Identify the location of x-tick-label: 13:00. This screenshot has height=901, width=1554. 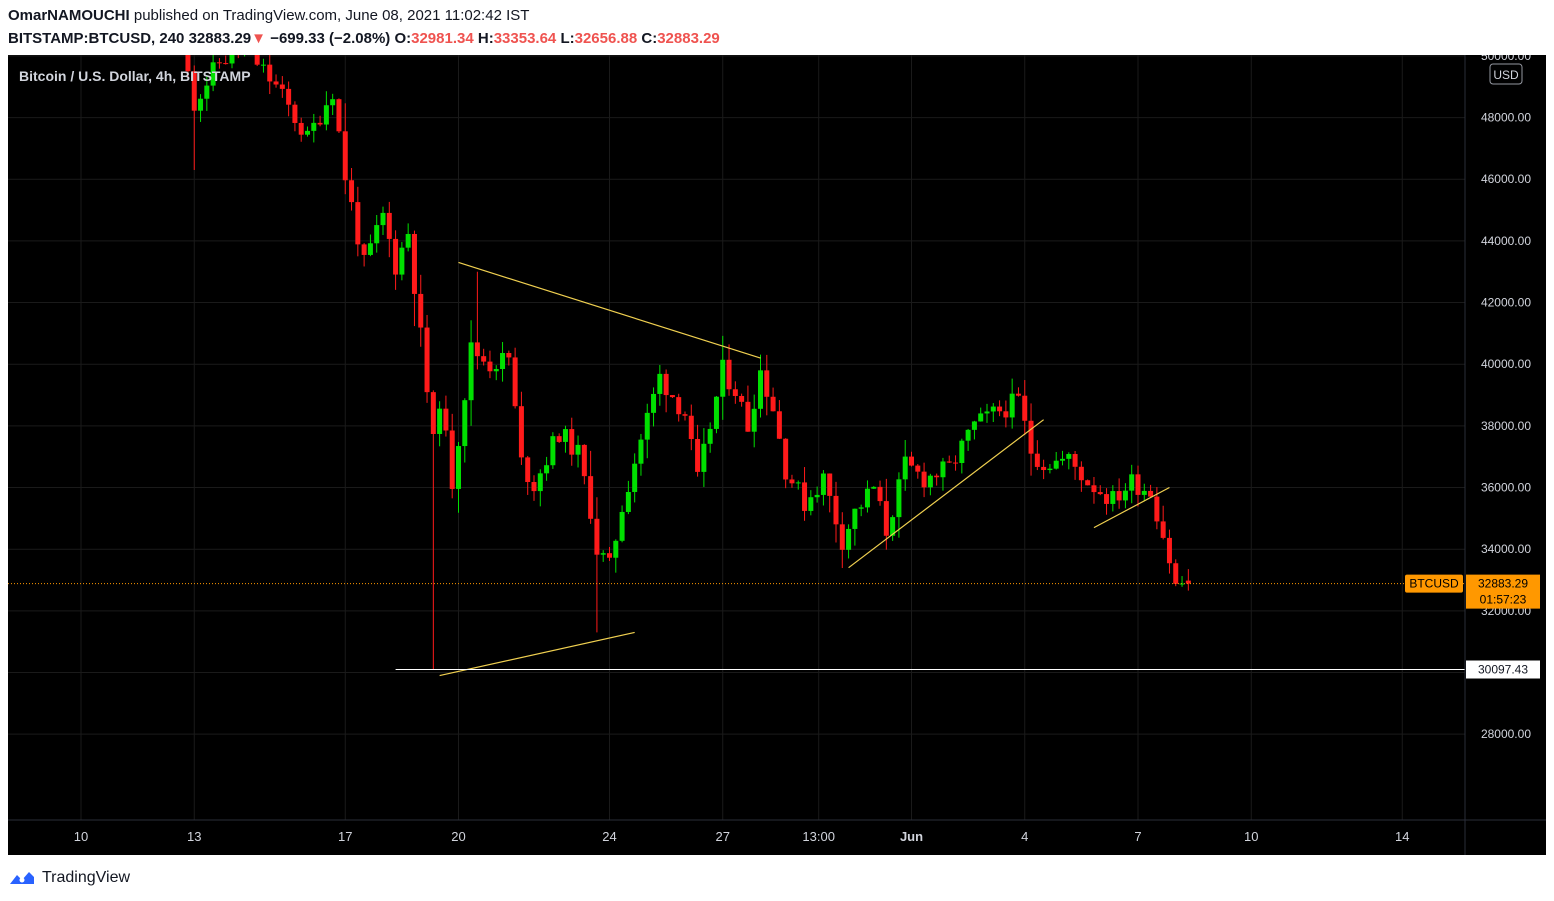
(818, 836).